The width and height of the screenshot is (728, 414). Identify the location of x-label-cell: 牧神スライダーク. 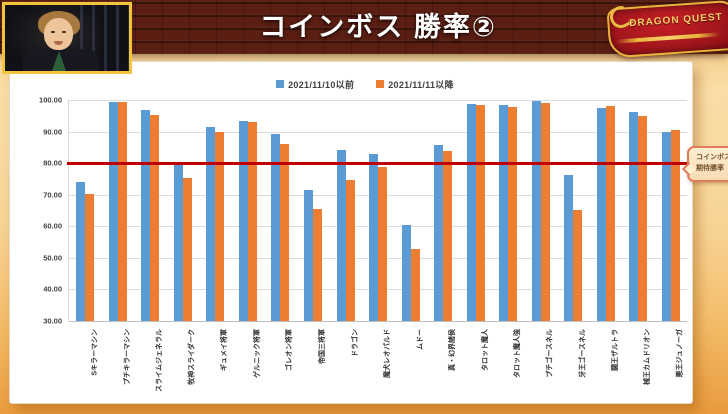
(182, 363).